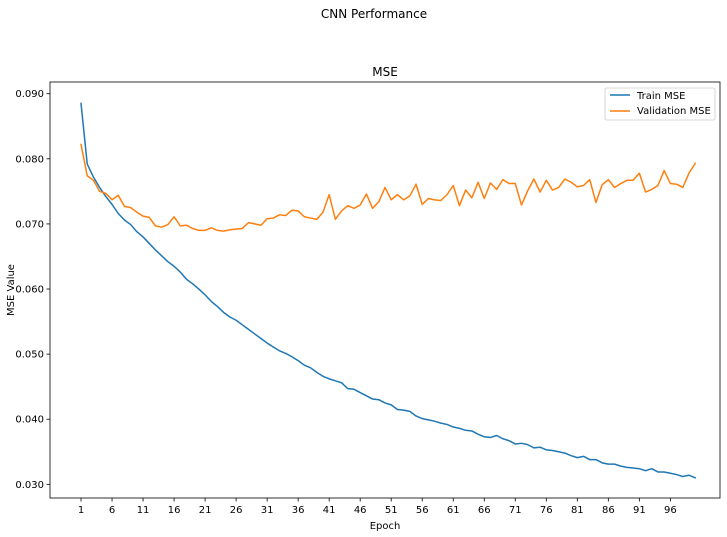  I want to click on x-tick-label: 86, so click(608, 510).